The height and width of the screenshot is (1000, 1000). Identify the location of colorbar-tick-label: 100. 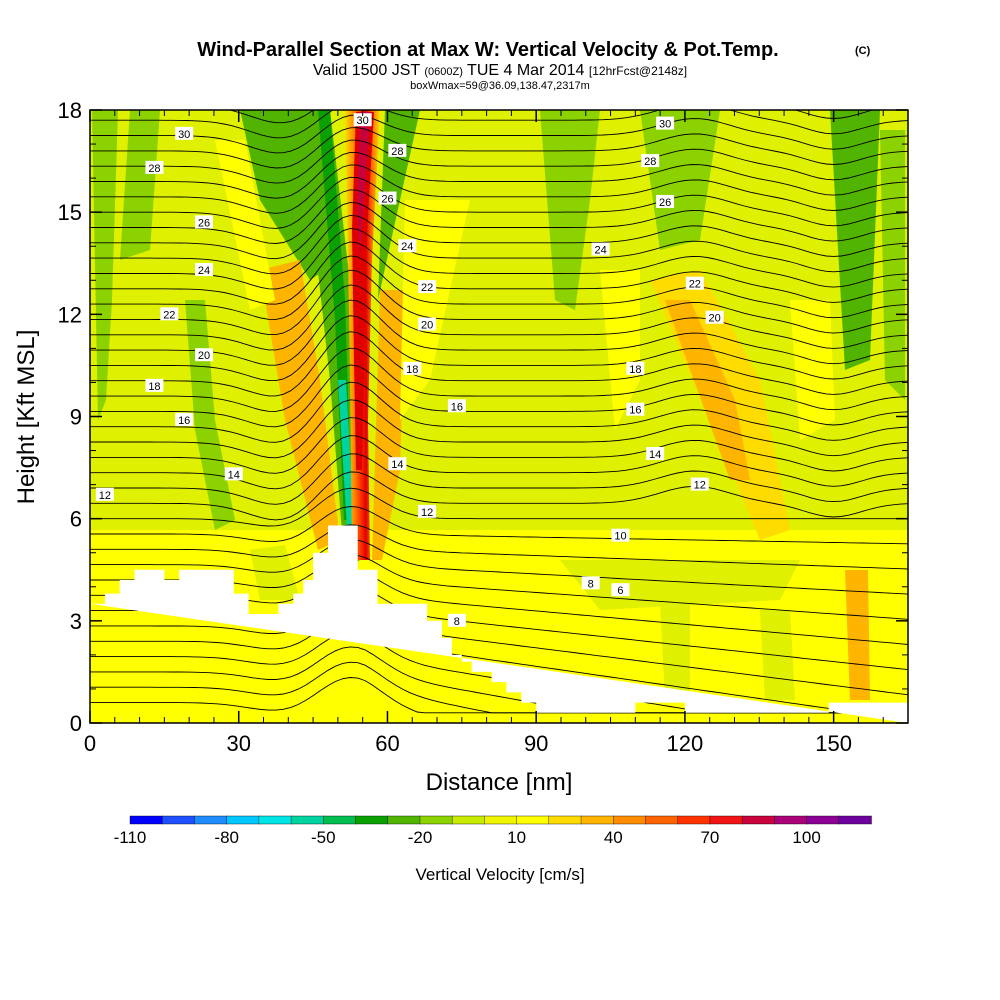
(806, 837).